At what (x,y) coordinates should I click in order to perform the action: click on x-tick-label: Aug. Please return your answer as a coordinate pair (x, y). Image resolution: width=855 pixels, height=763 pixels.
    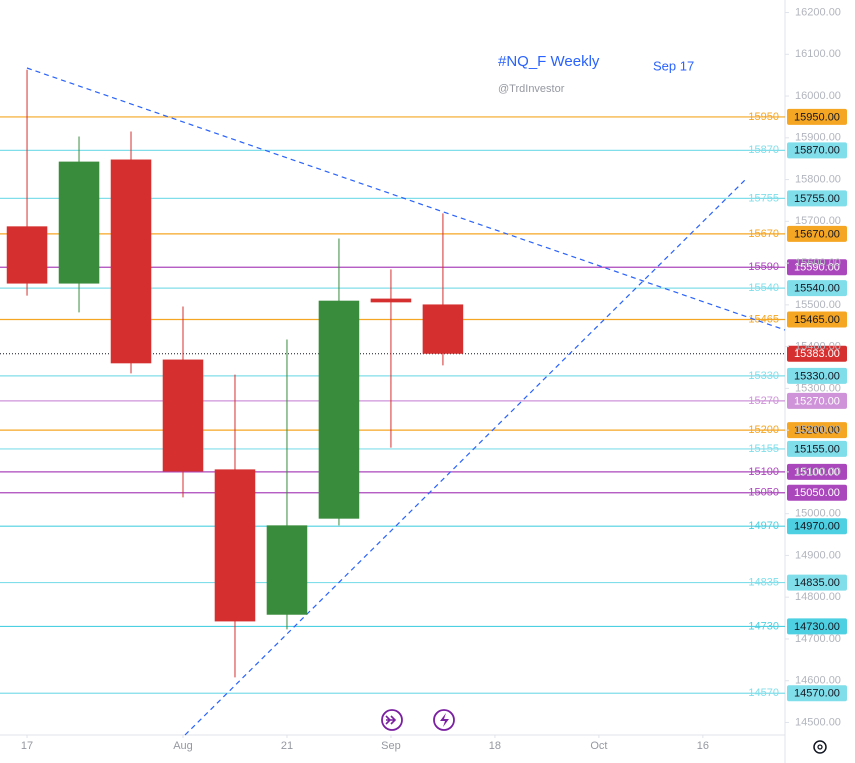
    Looking at the image, I should click on (183, 746).